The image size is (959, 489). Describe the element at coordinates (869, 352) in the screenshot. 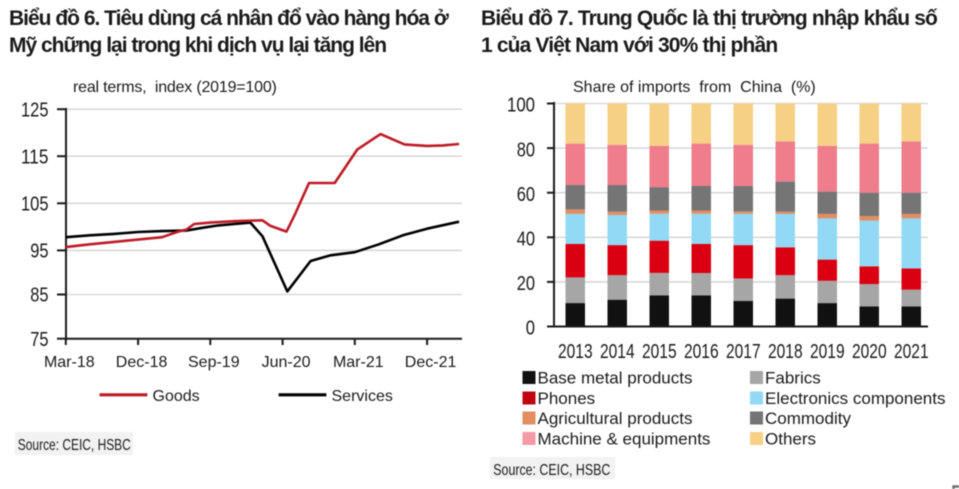

I see `svg-text: 2020` at that location.